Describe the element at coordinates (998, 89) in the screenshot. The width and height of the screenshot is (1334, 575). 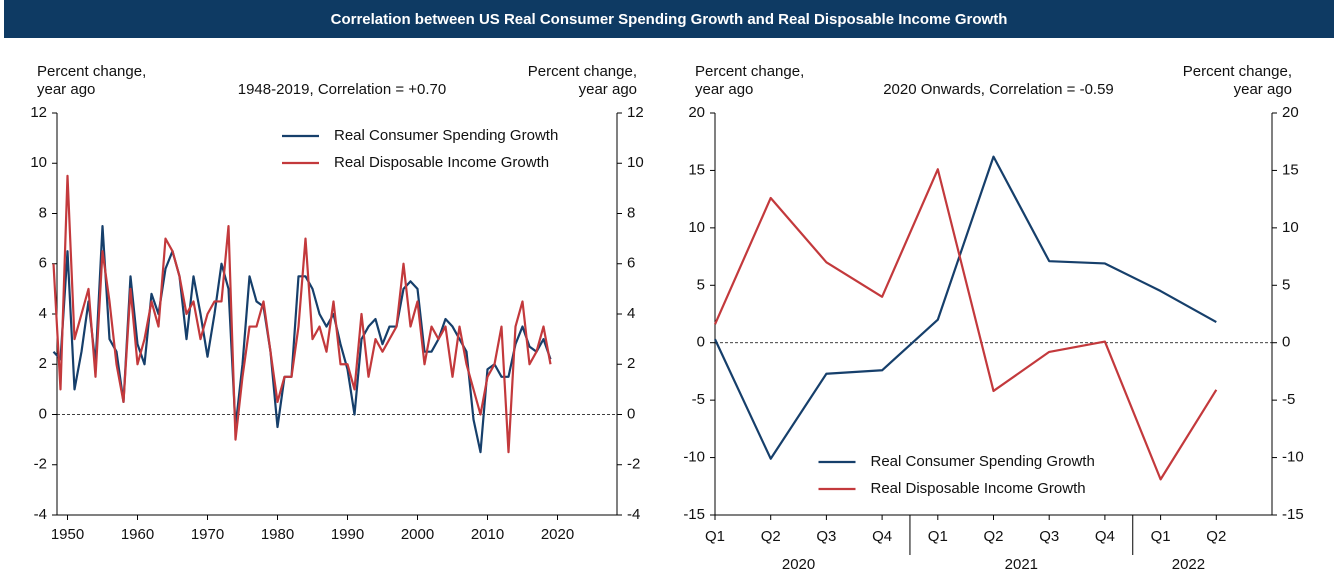
I see `annotation: 2020 Onwards, Correlation = -0.59` at that location.